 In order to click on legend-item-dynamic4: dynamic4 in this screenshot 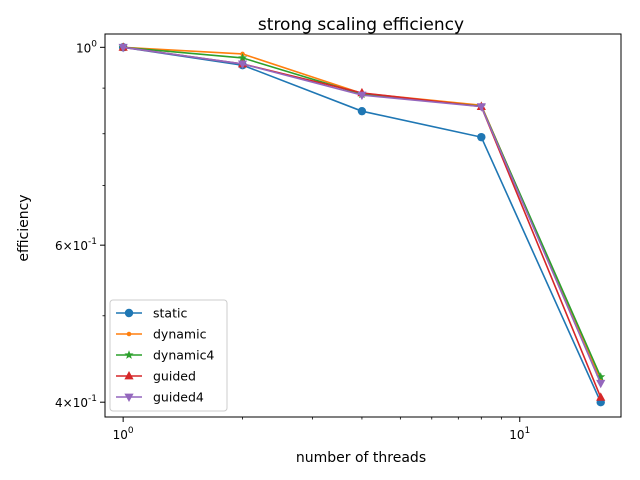, I will do `click(165, 355)`.